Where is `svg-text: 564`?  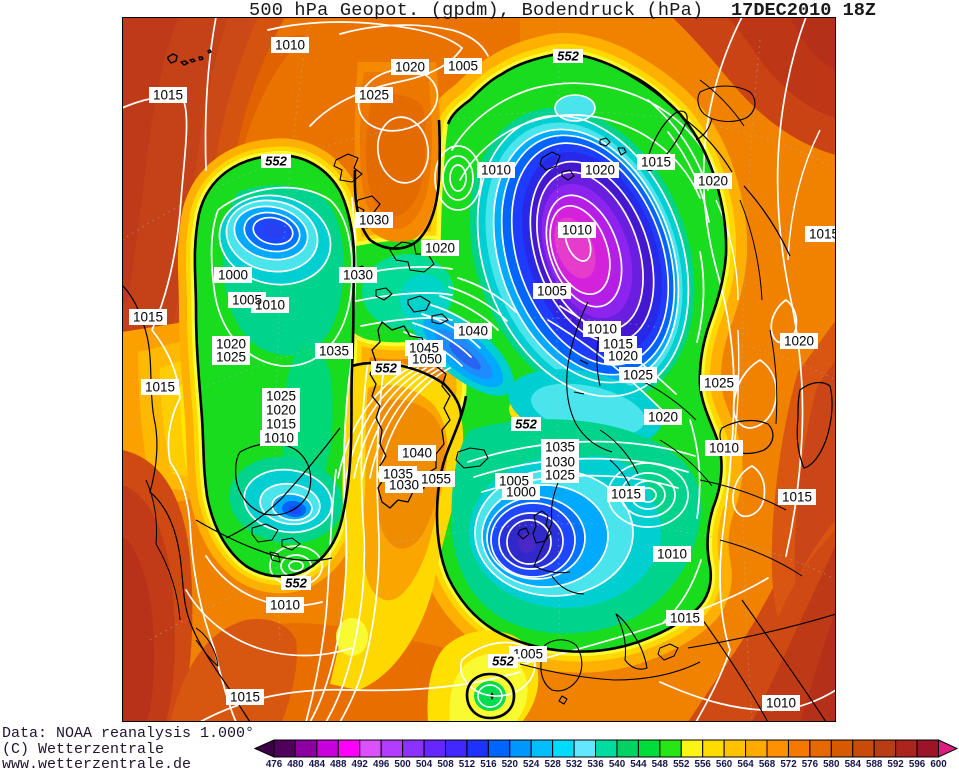
svg-text: 564 is located at coordinates (745, 764).